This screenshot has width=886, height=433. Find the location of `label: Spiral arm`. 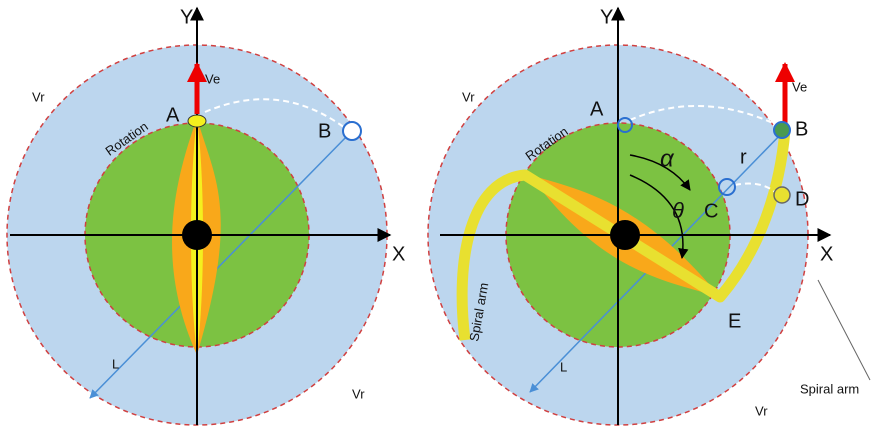

label: Spiral arm is located at coordinates (829, 388).